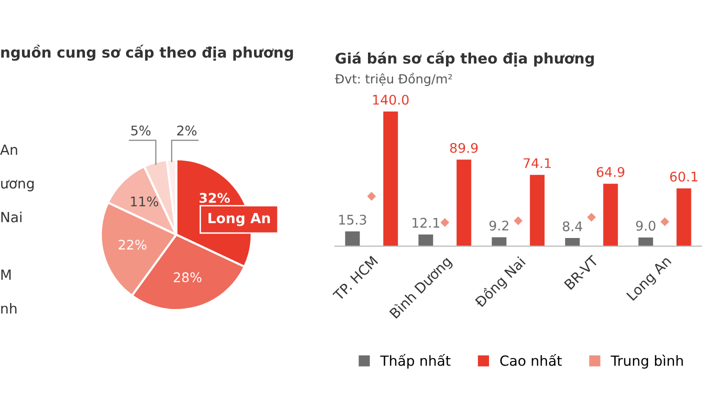 This screenshot has width=705, height=397. What do you see at coordinates (17, 186) in the screenshot?
I see `text: ương` at bounding box center [17, 186].